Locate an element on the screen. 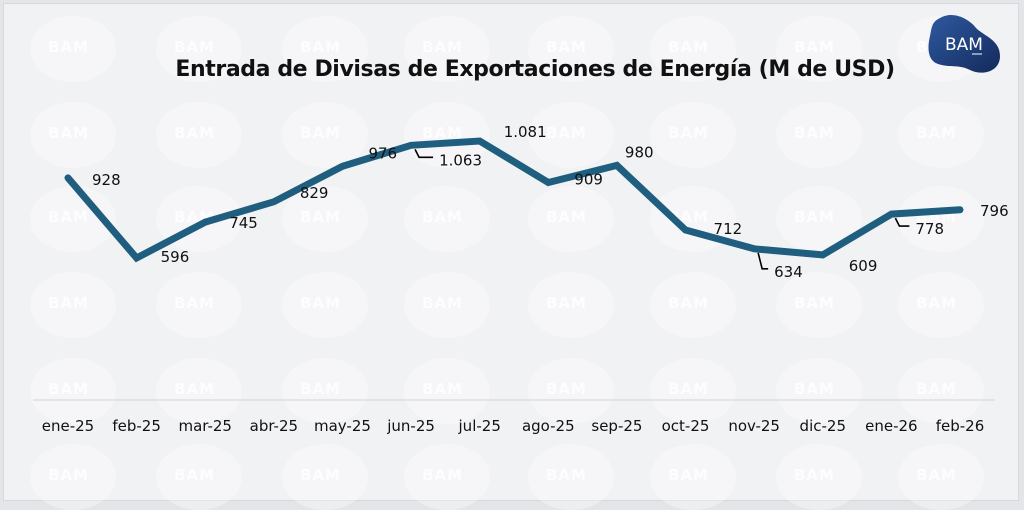 This screenshot has width=1024, height=510. x-tick-label: ene-25 is located at coordinates (68, 426).